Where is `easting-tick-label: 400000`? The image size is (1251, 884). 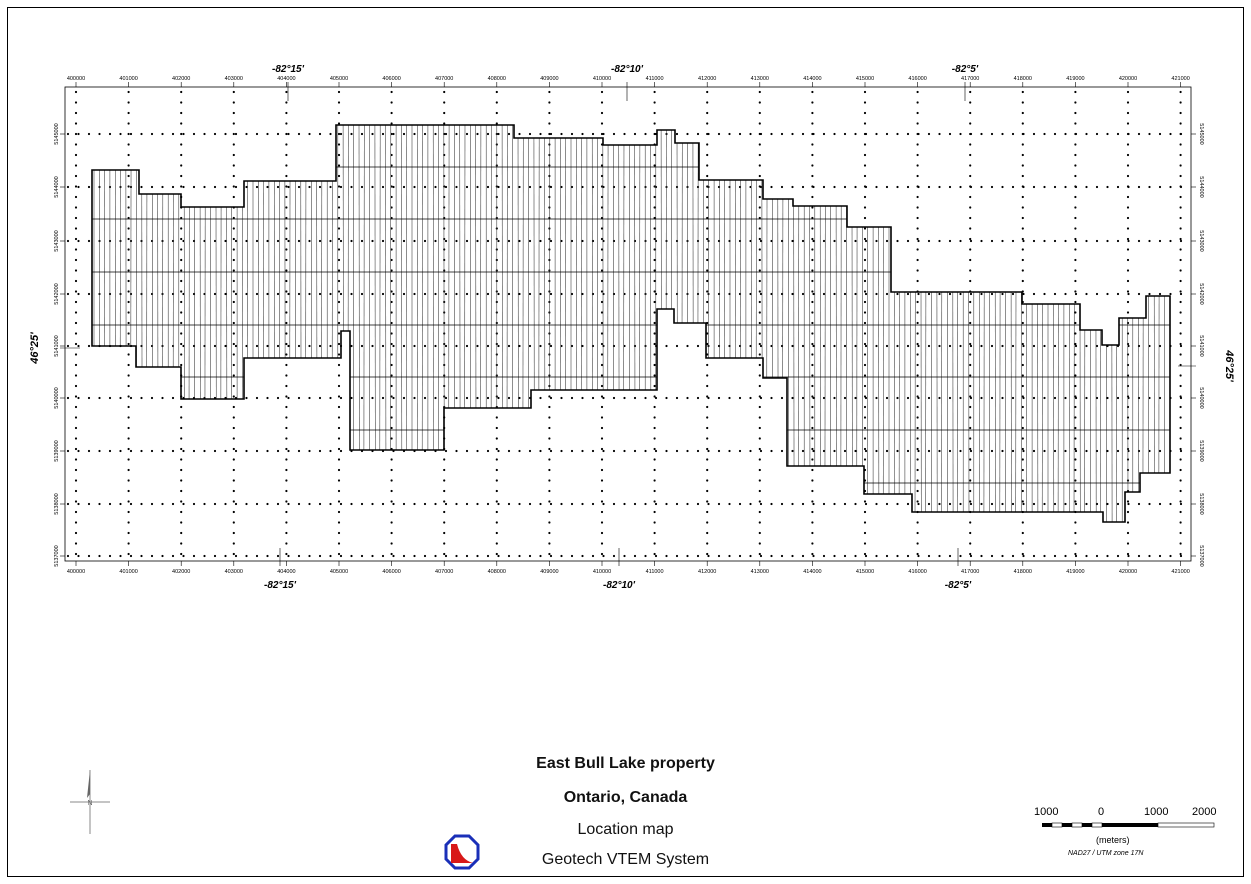
easting-tick-label: 400000 is located at coordinates (76, 79).